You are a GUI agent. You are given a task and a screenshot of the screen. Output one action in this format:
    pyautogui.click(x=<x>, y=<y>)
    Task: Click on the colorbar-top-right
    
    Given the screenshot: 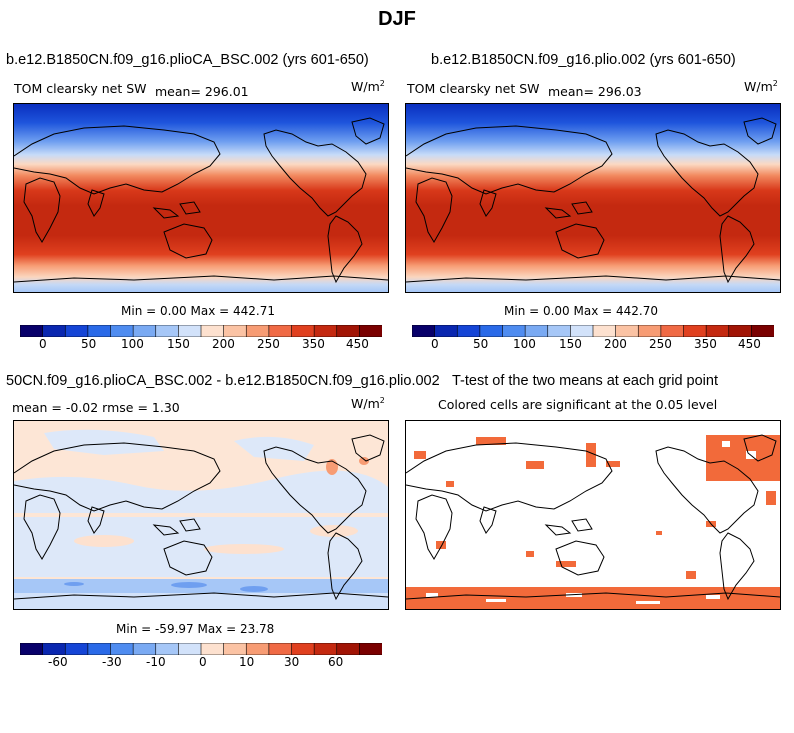 What is the action you would take?
    pyautogui.click(x=593, y=331)
    